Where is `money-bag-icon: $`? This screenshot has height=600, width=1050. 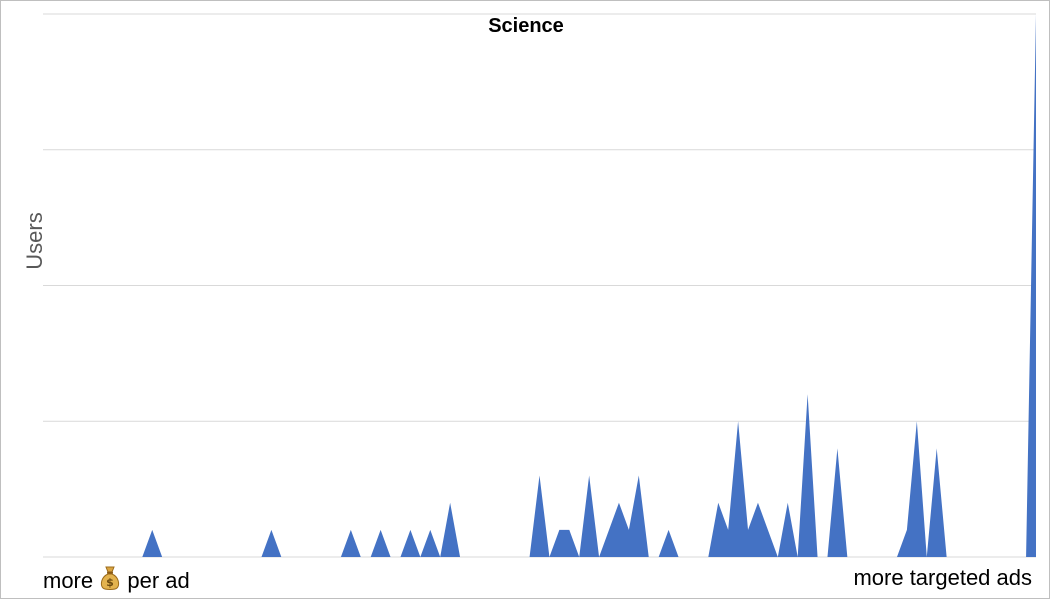
money-bag-icon: $ is located at coordinates (110, 578).